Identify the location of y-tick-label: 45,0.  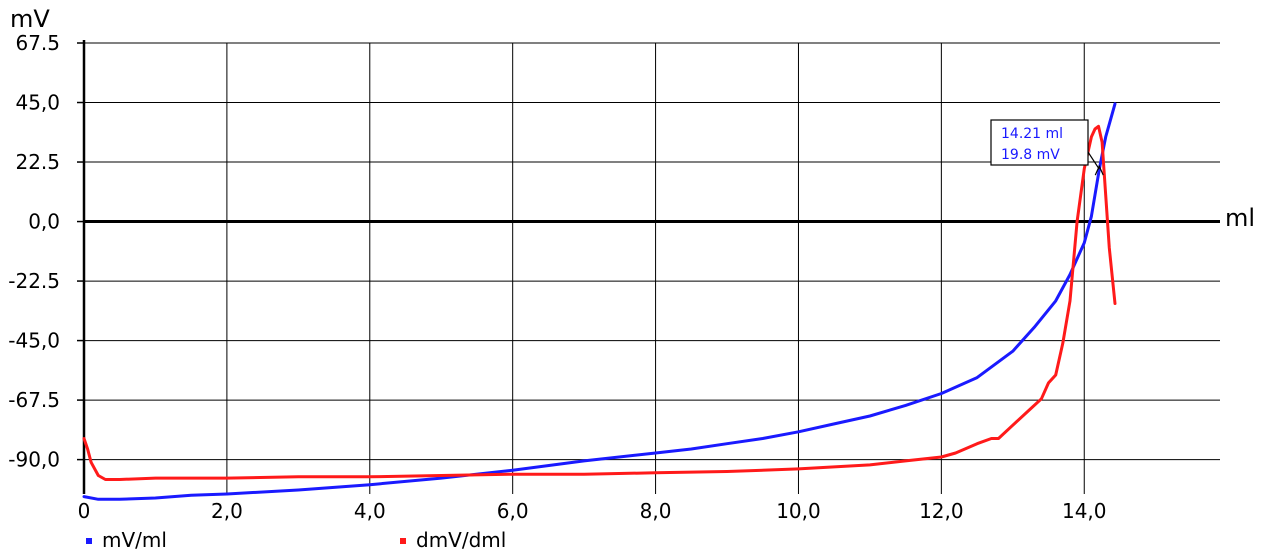
(37, 103).